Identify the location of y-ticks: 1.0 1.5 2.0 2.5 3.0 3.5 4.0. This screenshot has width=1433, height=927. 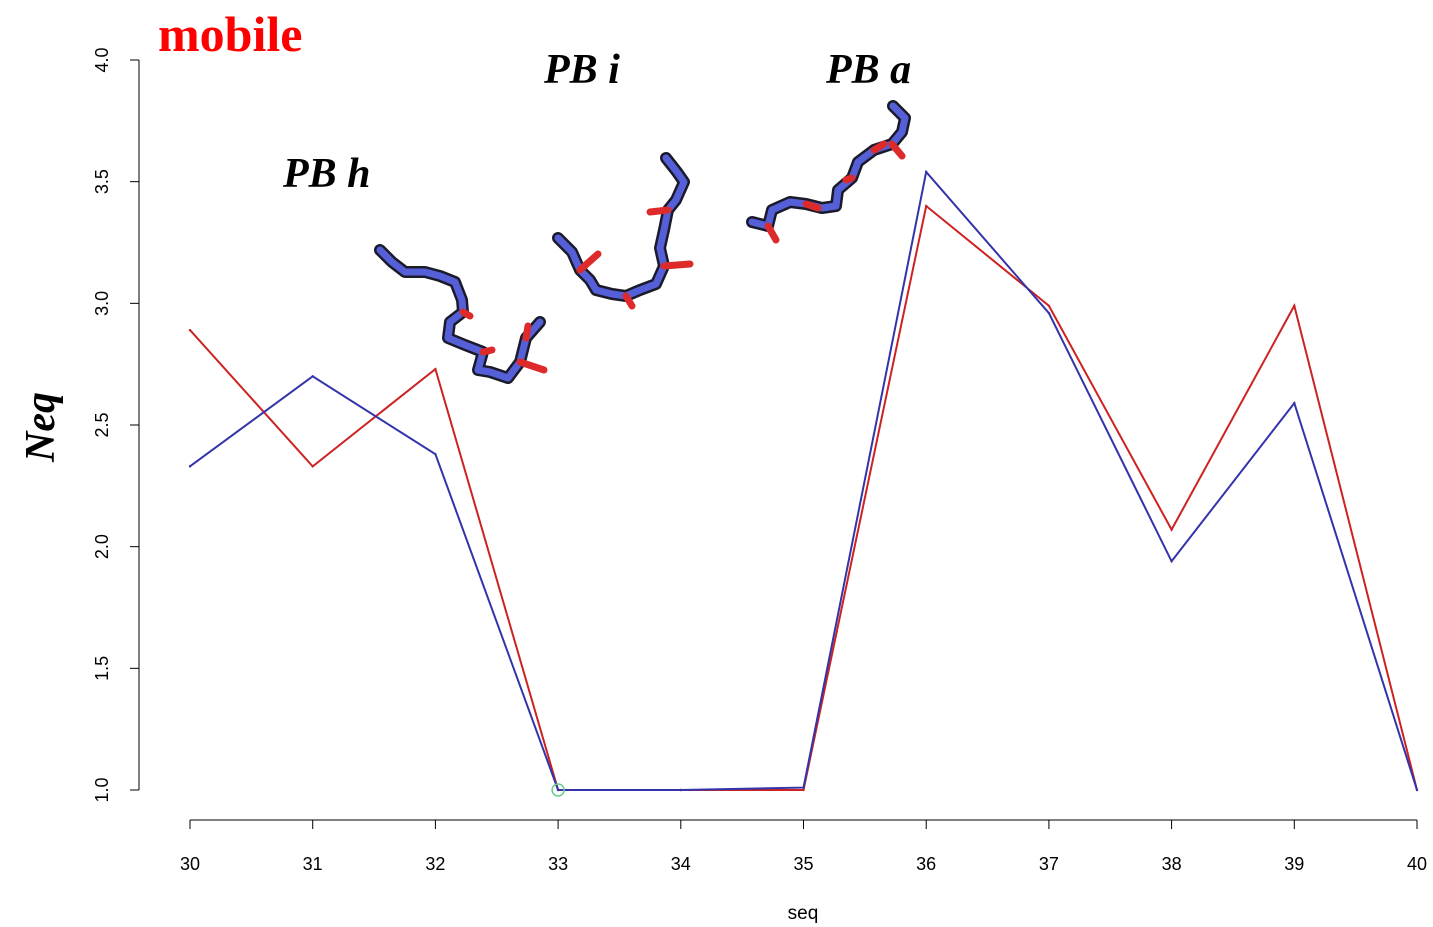
(115, 425).